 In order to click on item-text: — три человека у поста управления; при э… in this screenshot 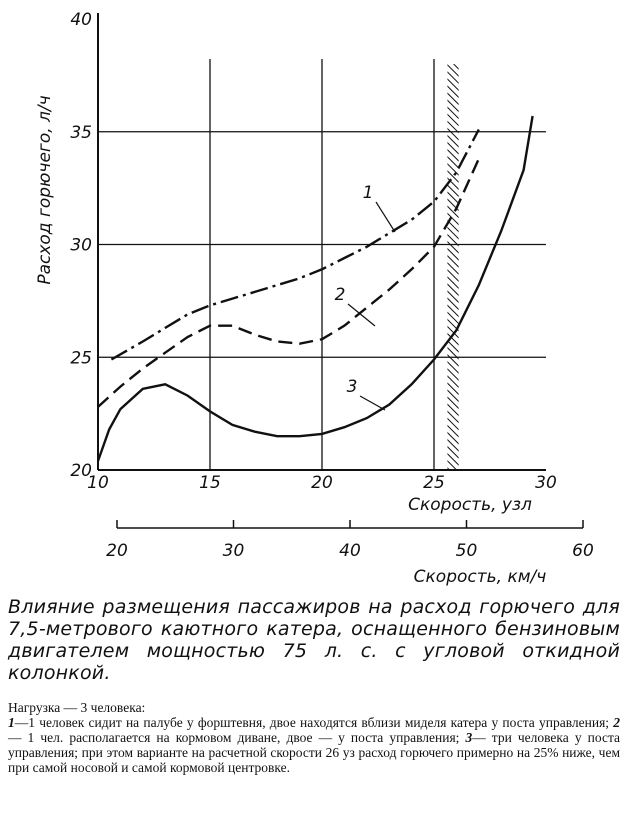, I will do `click(314, 752)`.